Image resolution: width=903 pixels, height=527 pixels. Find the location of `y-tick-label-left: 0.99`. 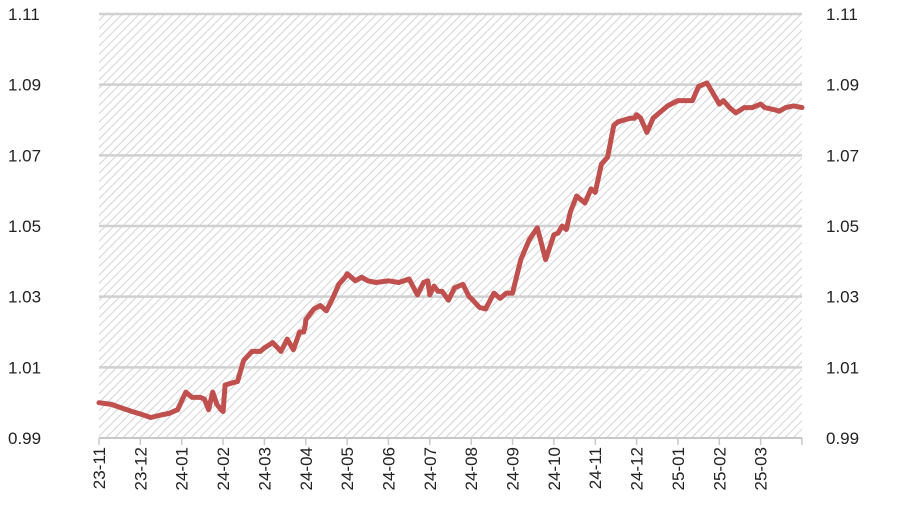

y-tick-label-left: 0.99 is located at coordinates (24, 438).